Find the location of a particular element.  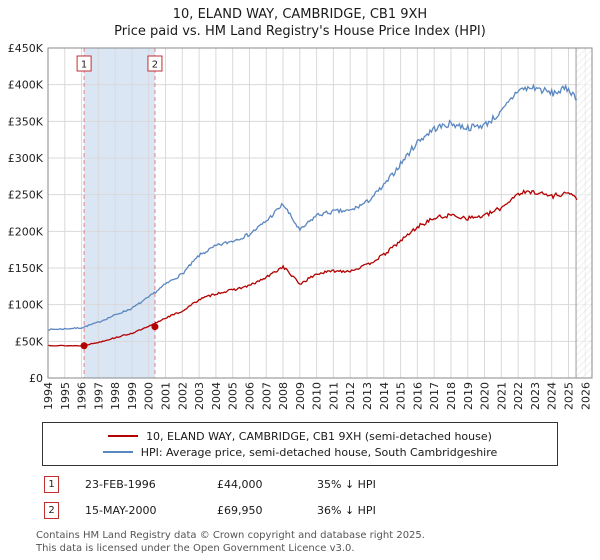

svg-text: 1 is located at coordinates (84, 65).